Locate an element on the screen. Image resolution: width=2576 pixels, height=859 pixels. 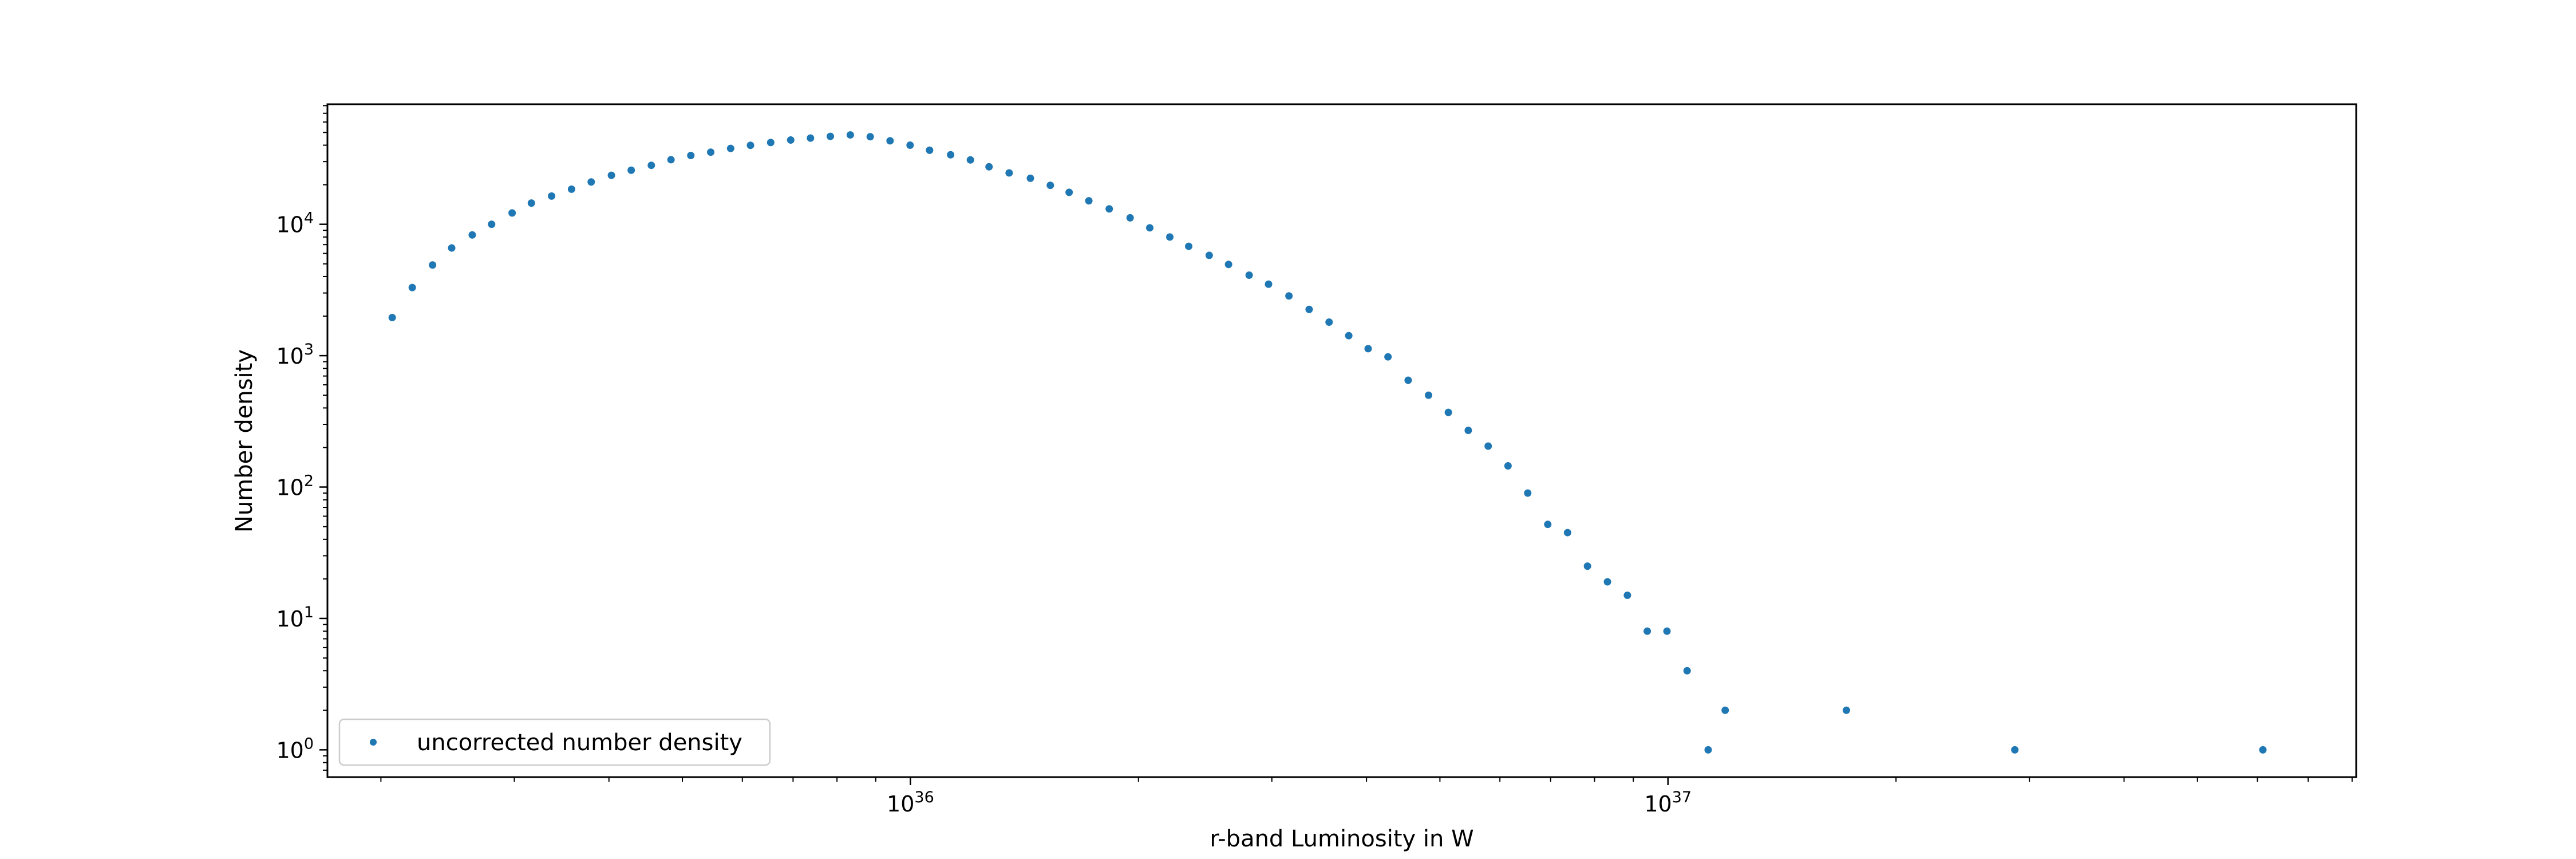
legend-label: uncorrected number density is located at coordinates (579, 743).